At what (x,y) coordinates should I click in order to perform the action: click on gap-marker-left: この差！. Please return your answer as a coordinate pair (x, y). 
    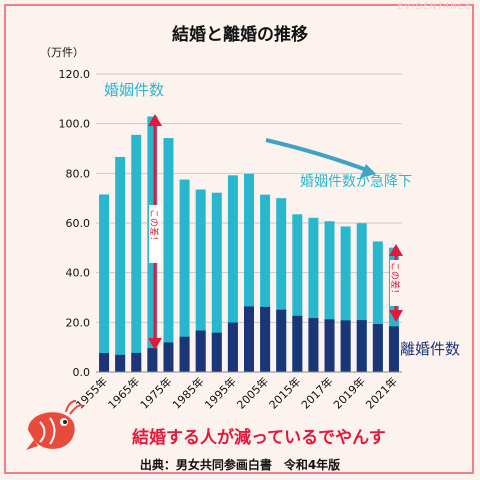
    Looking at the image, I should click on (155, 232).